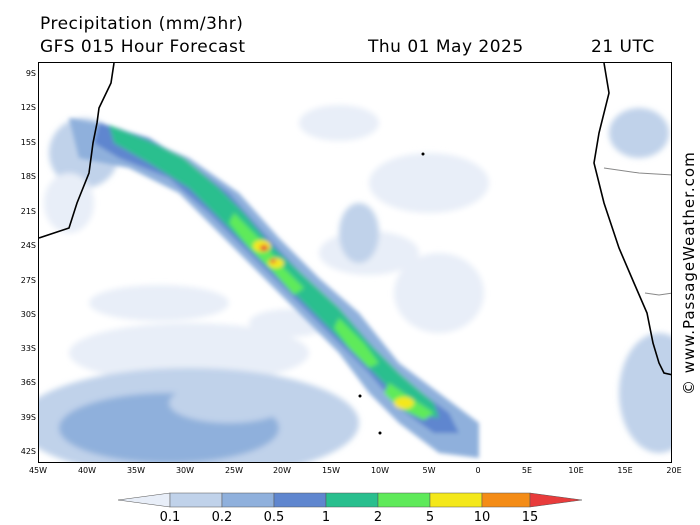 This screenshot has height=525, width=700. I want to click on lat-label: 9S, so click(30, 73).